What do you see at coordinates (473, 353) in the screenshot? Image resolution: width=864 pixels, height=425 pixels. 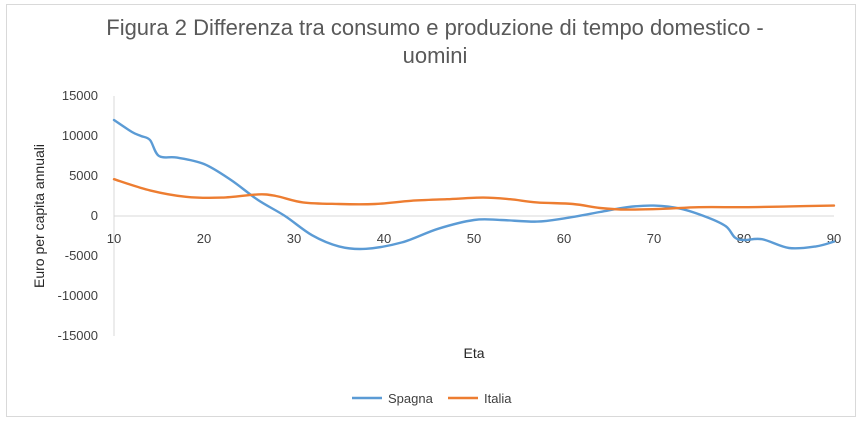 I see `x-axis-title: Eta` at bounding box center [473, 353].